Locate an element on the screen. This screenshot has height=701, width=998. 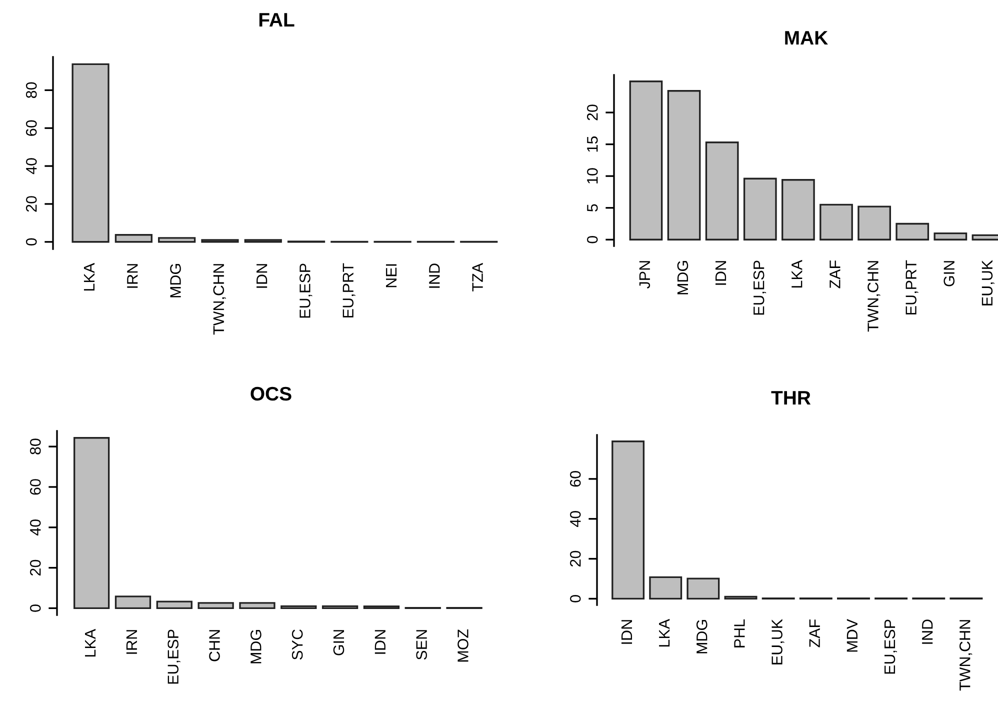
x-tick-label: MDV is located at coordinates (852, 635).